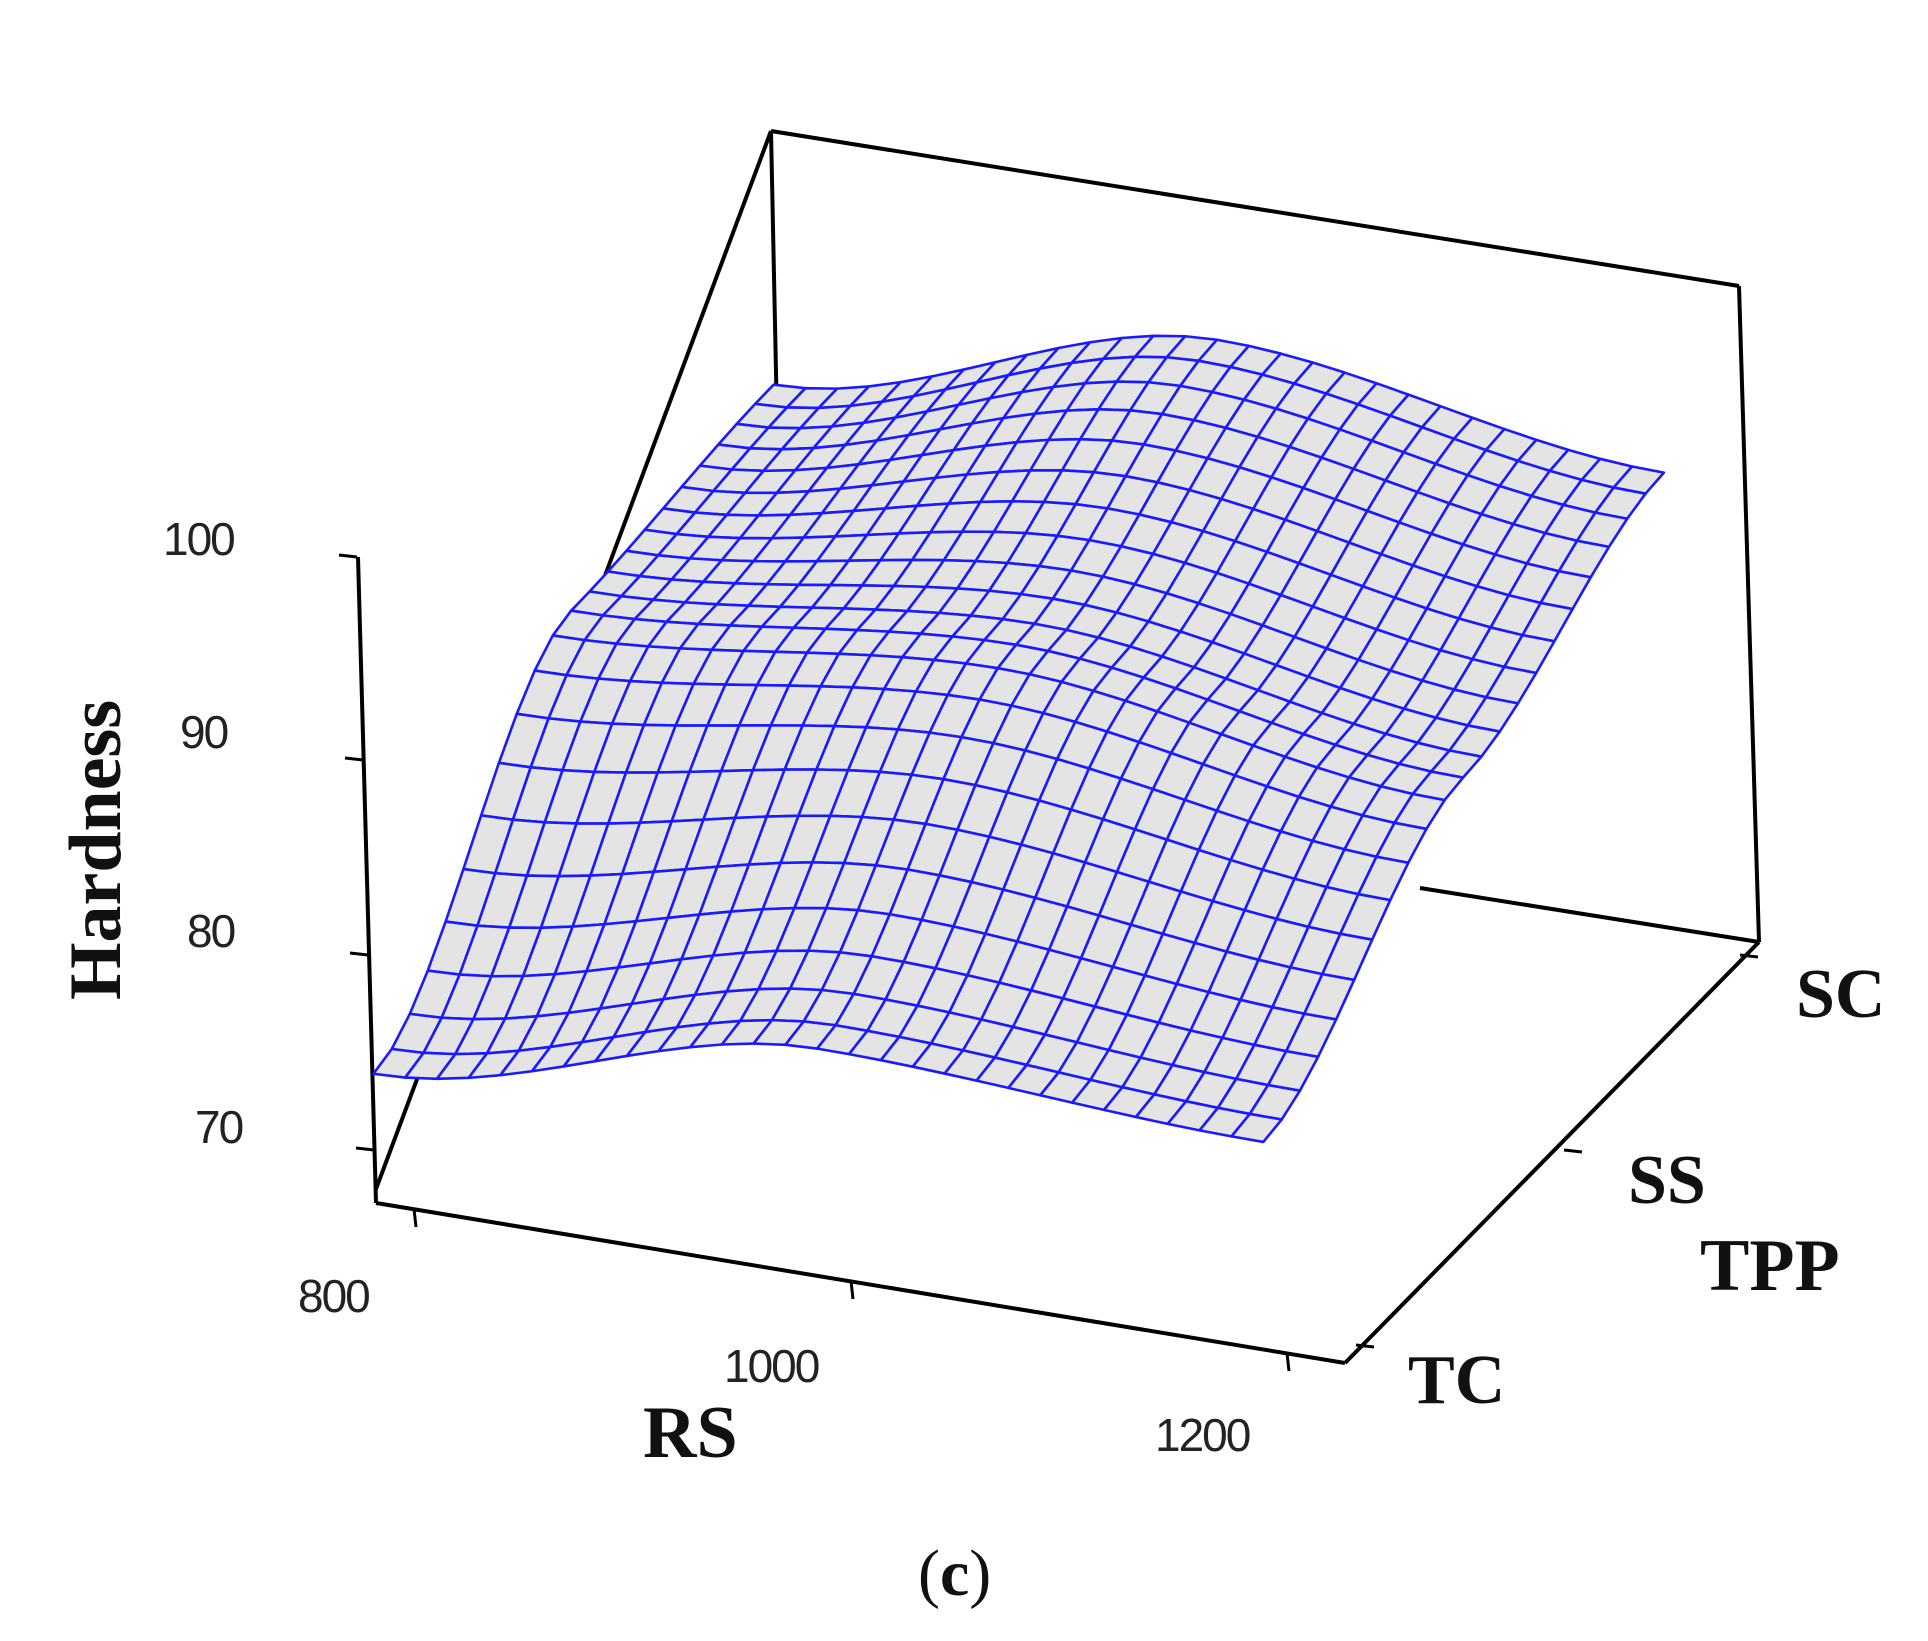  Describe the element at coordinates (1840, 994) in the screenshot. I see `y-cat-label-SC: SC` at that location.